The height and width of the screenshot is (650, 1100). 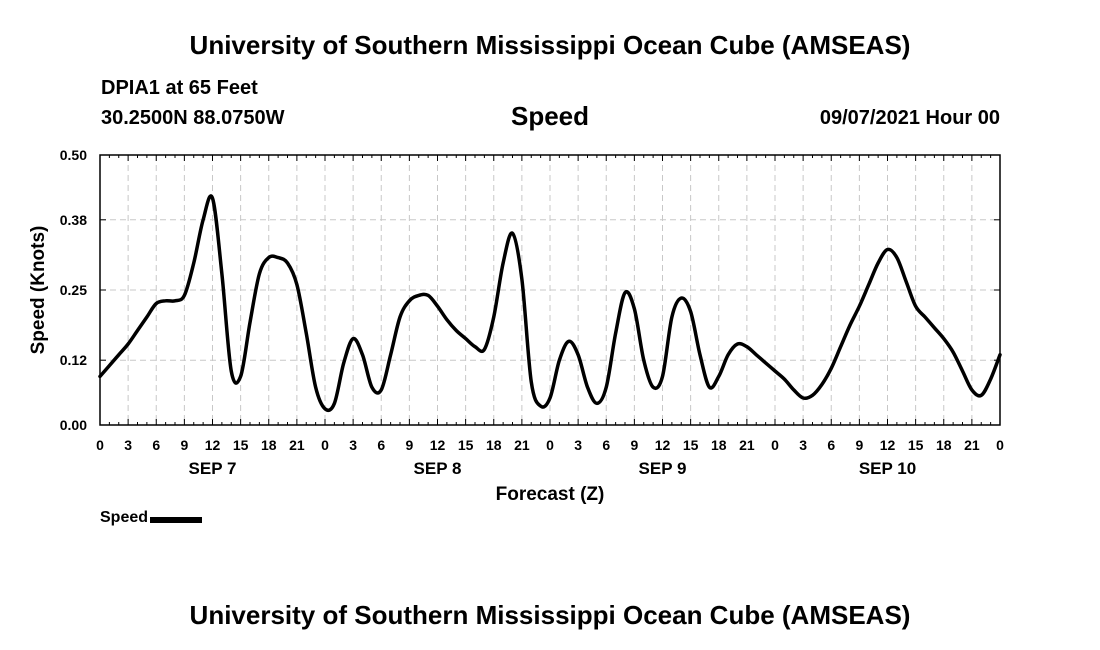 I want to click on legend-label: Speed, so click(x=124, y=517).